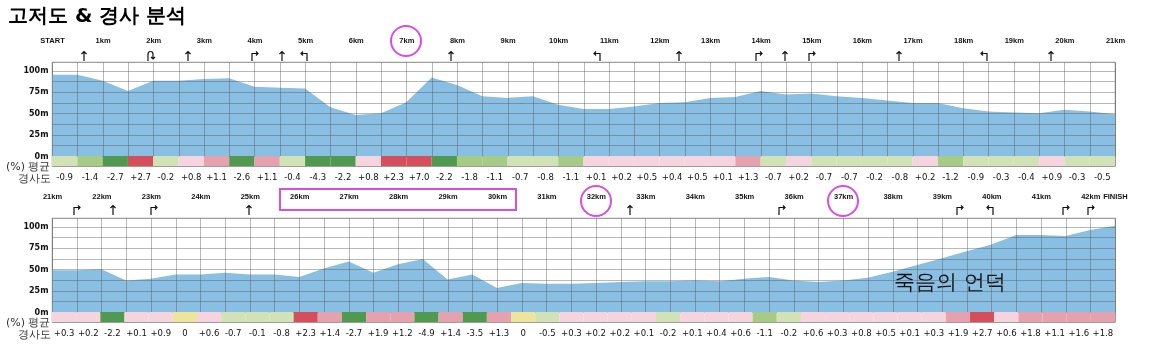 The image size is (1151, 344). I want to click on data-label: +1.2, so click(402, 333).